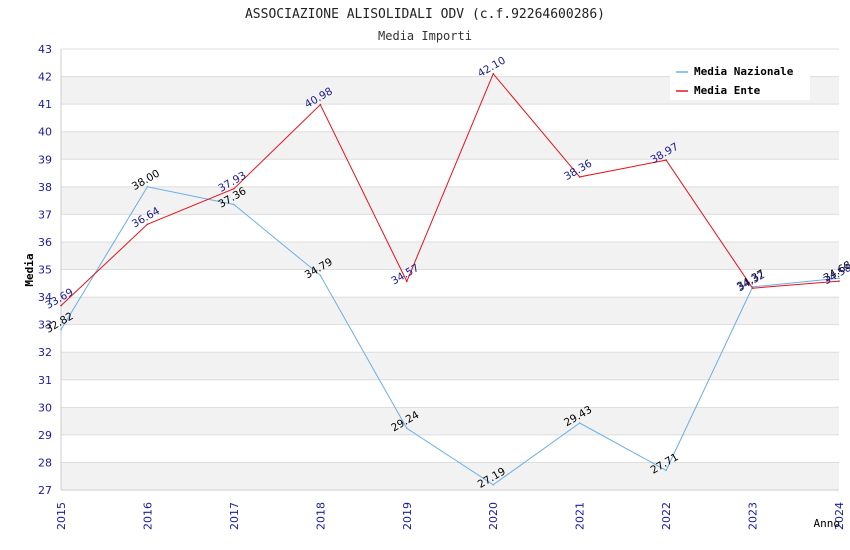 This screenshot has height=550, width=850. What do you see at coordinates (839, 516) in the screenshot?
I see `x-tick-label: 2024` at bounding box center [839, 516].